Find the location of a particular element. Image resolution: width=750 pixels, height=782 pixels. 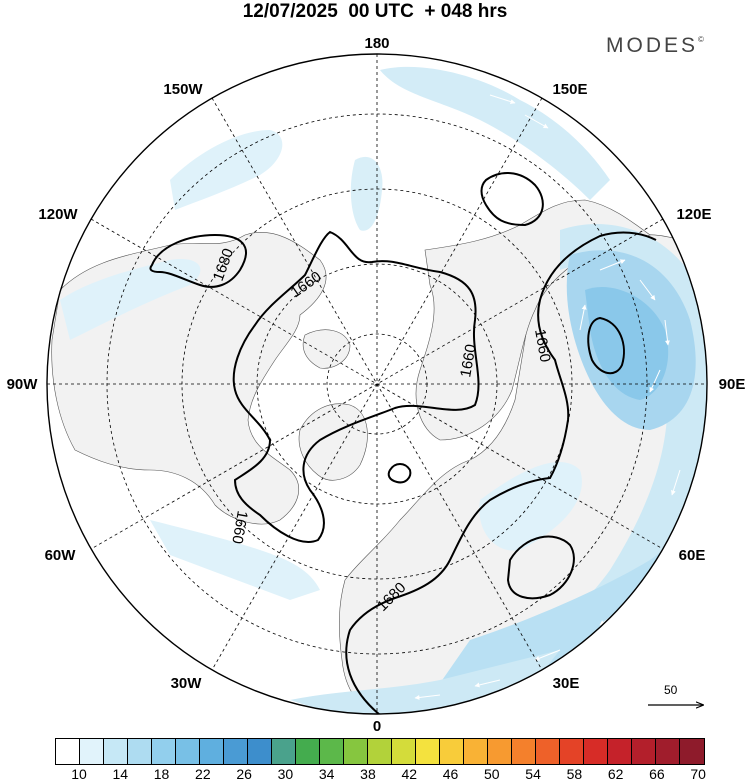

colorbar-tick-label: 66 is located at coordinates (657, 774).